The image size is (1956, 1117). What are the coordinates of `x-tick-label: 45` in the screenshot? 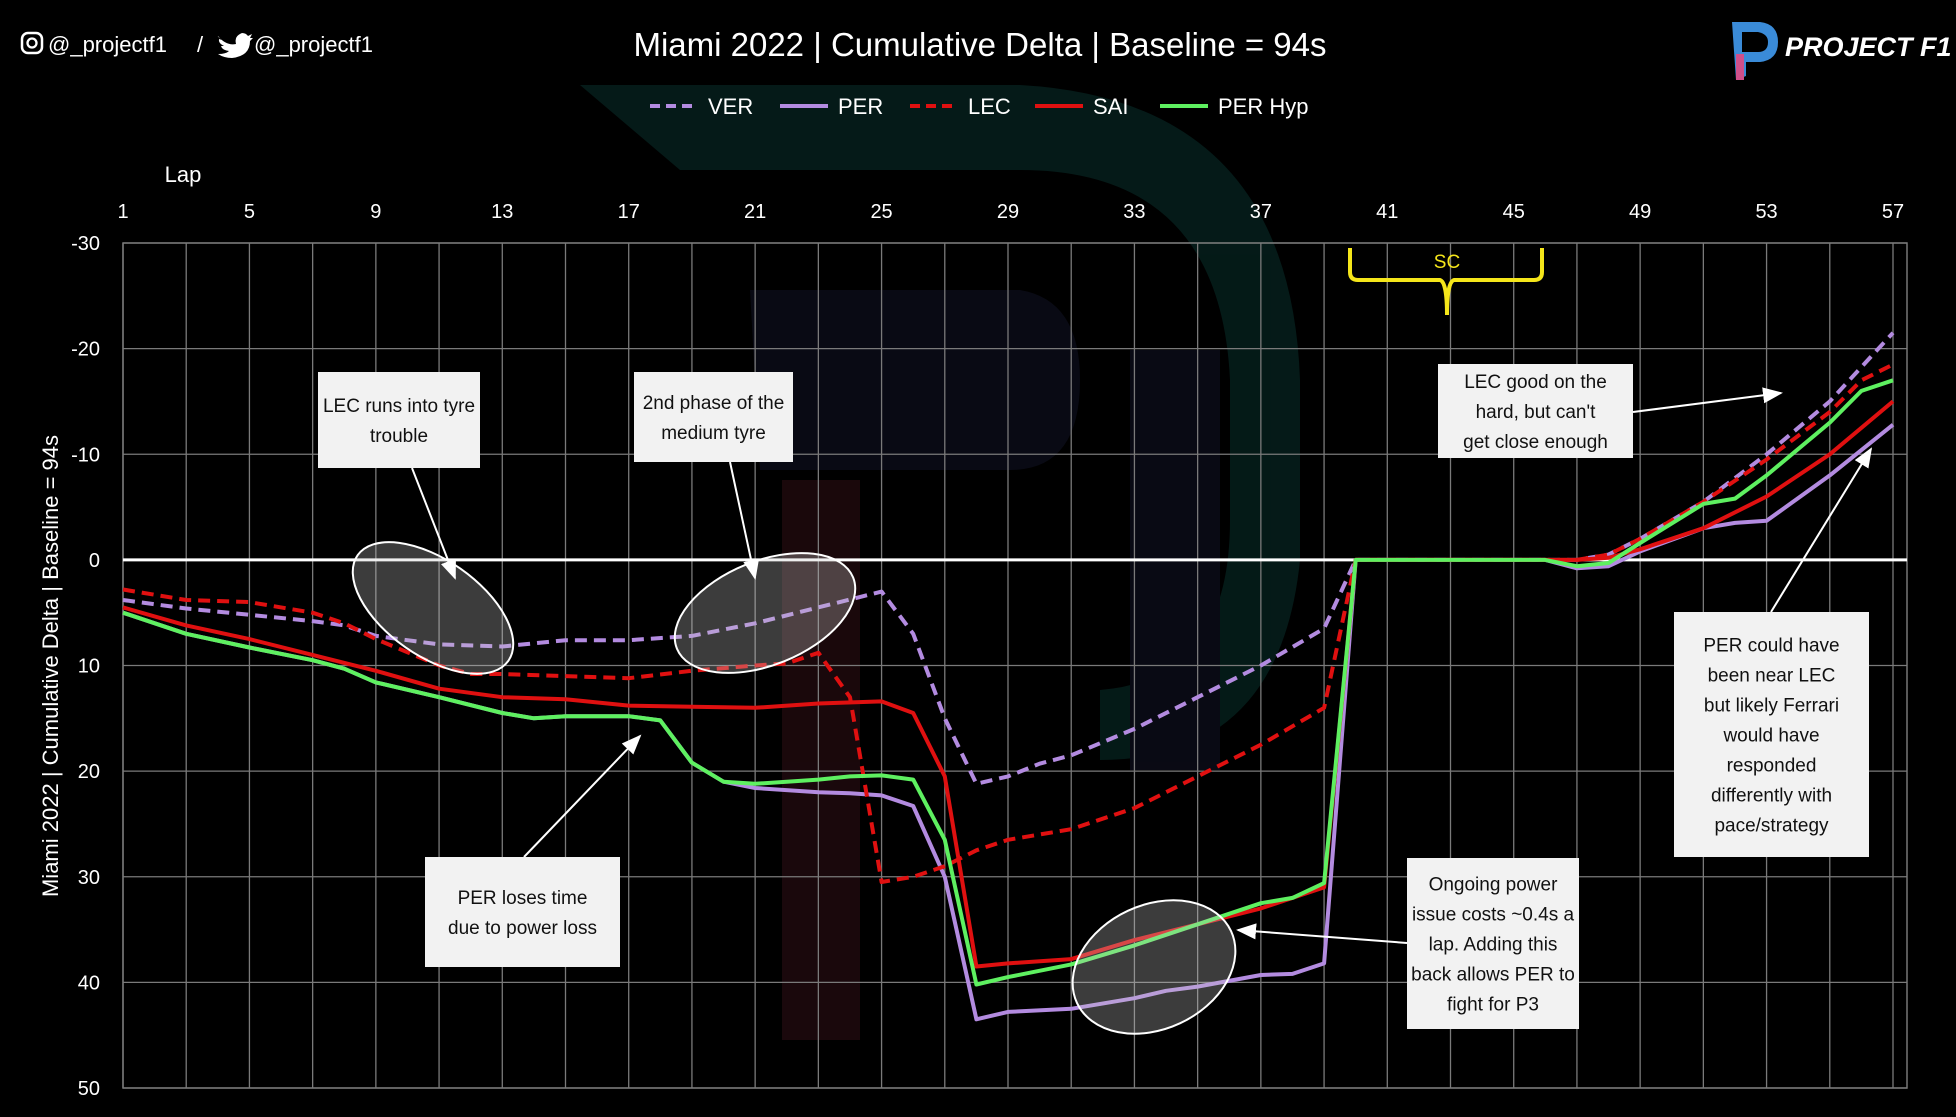 It's located at (1514, 212).